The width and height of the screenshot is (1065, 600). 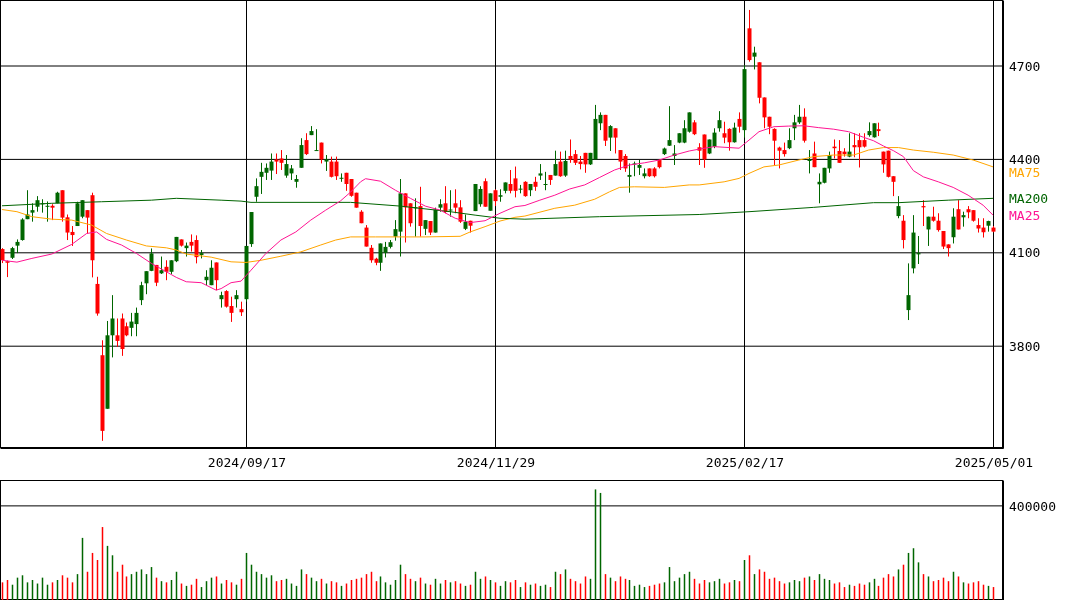 What do you see at coordinates (994, 463) in the screenshot?
I see `x-tick-label: 2025/05/01` at bounding box center [994, 463].